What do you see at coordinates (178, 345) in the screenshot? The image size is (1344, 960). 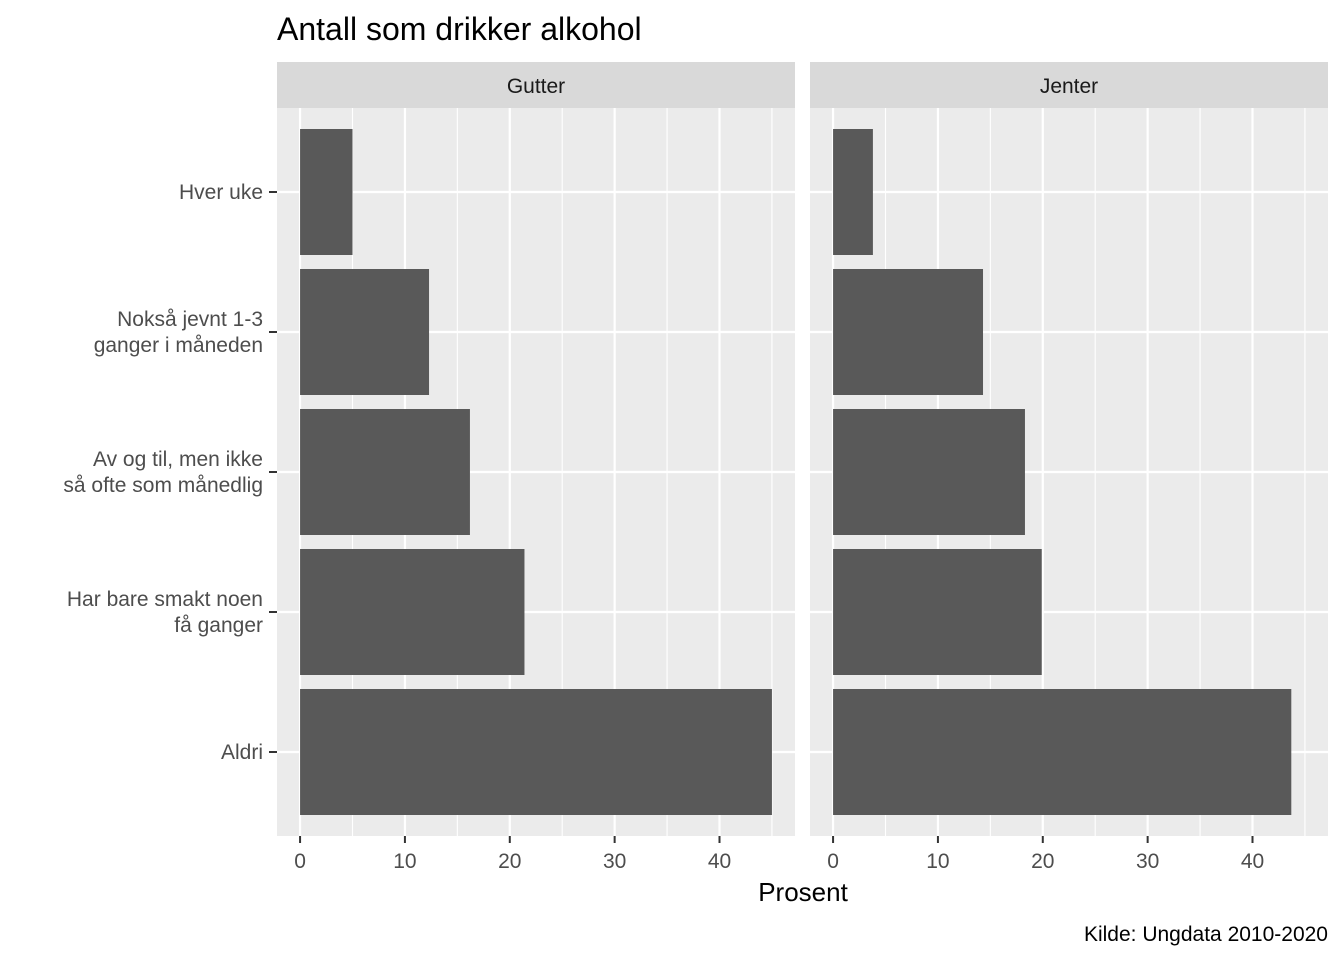 I see `y-tick-label: ganger i måneden` at bounding box center [178, 345].